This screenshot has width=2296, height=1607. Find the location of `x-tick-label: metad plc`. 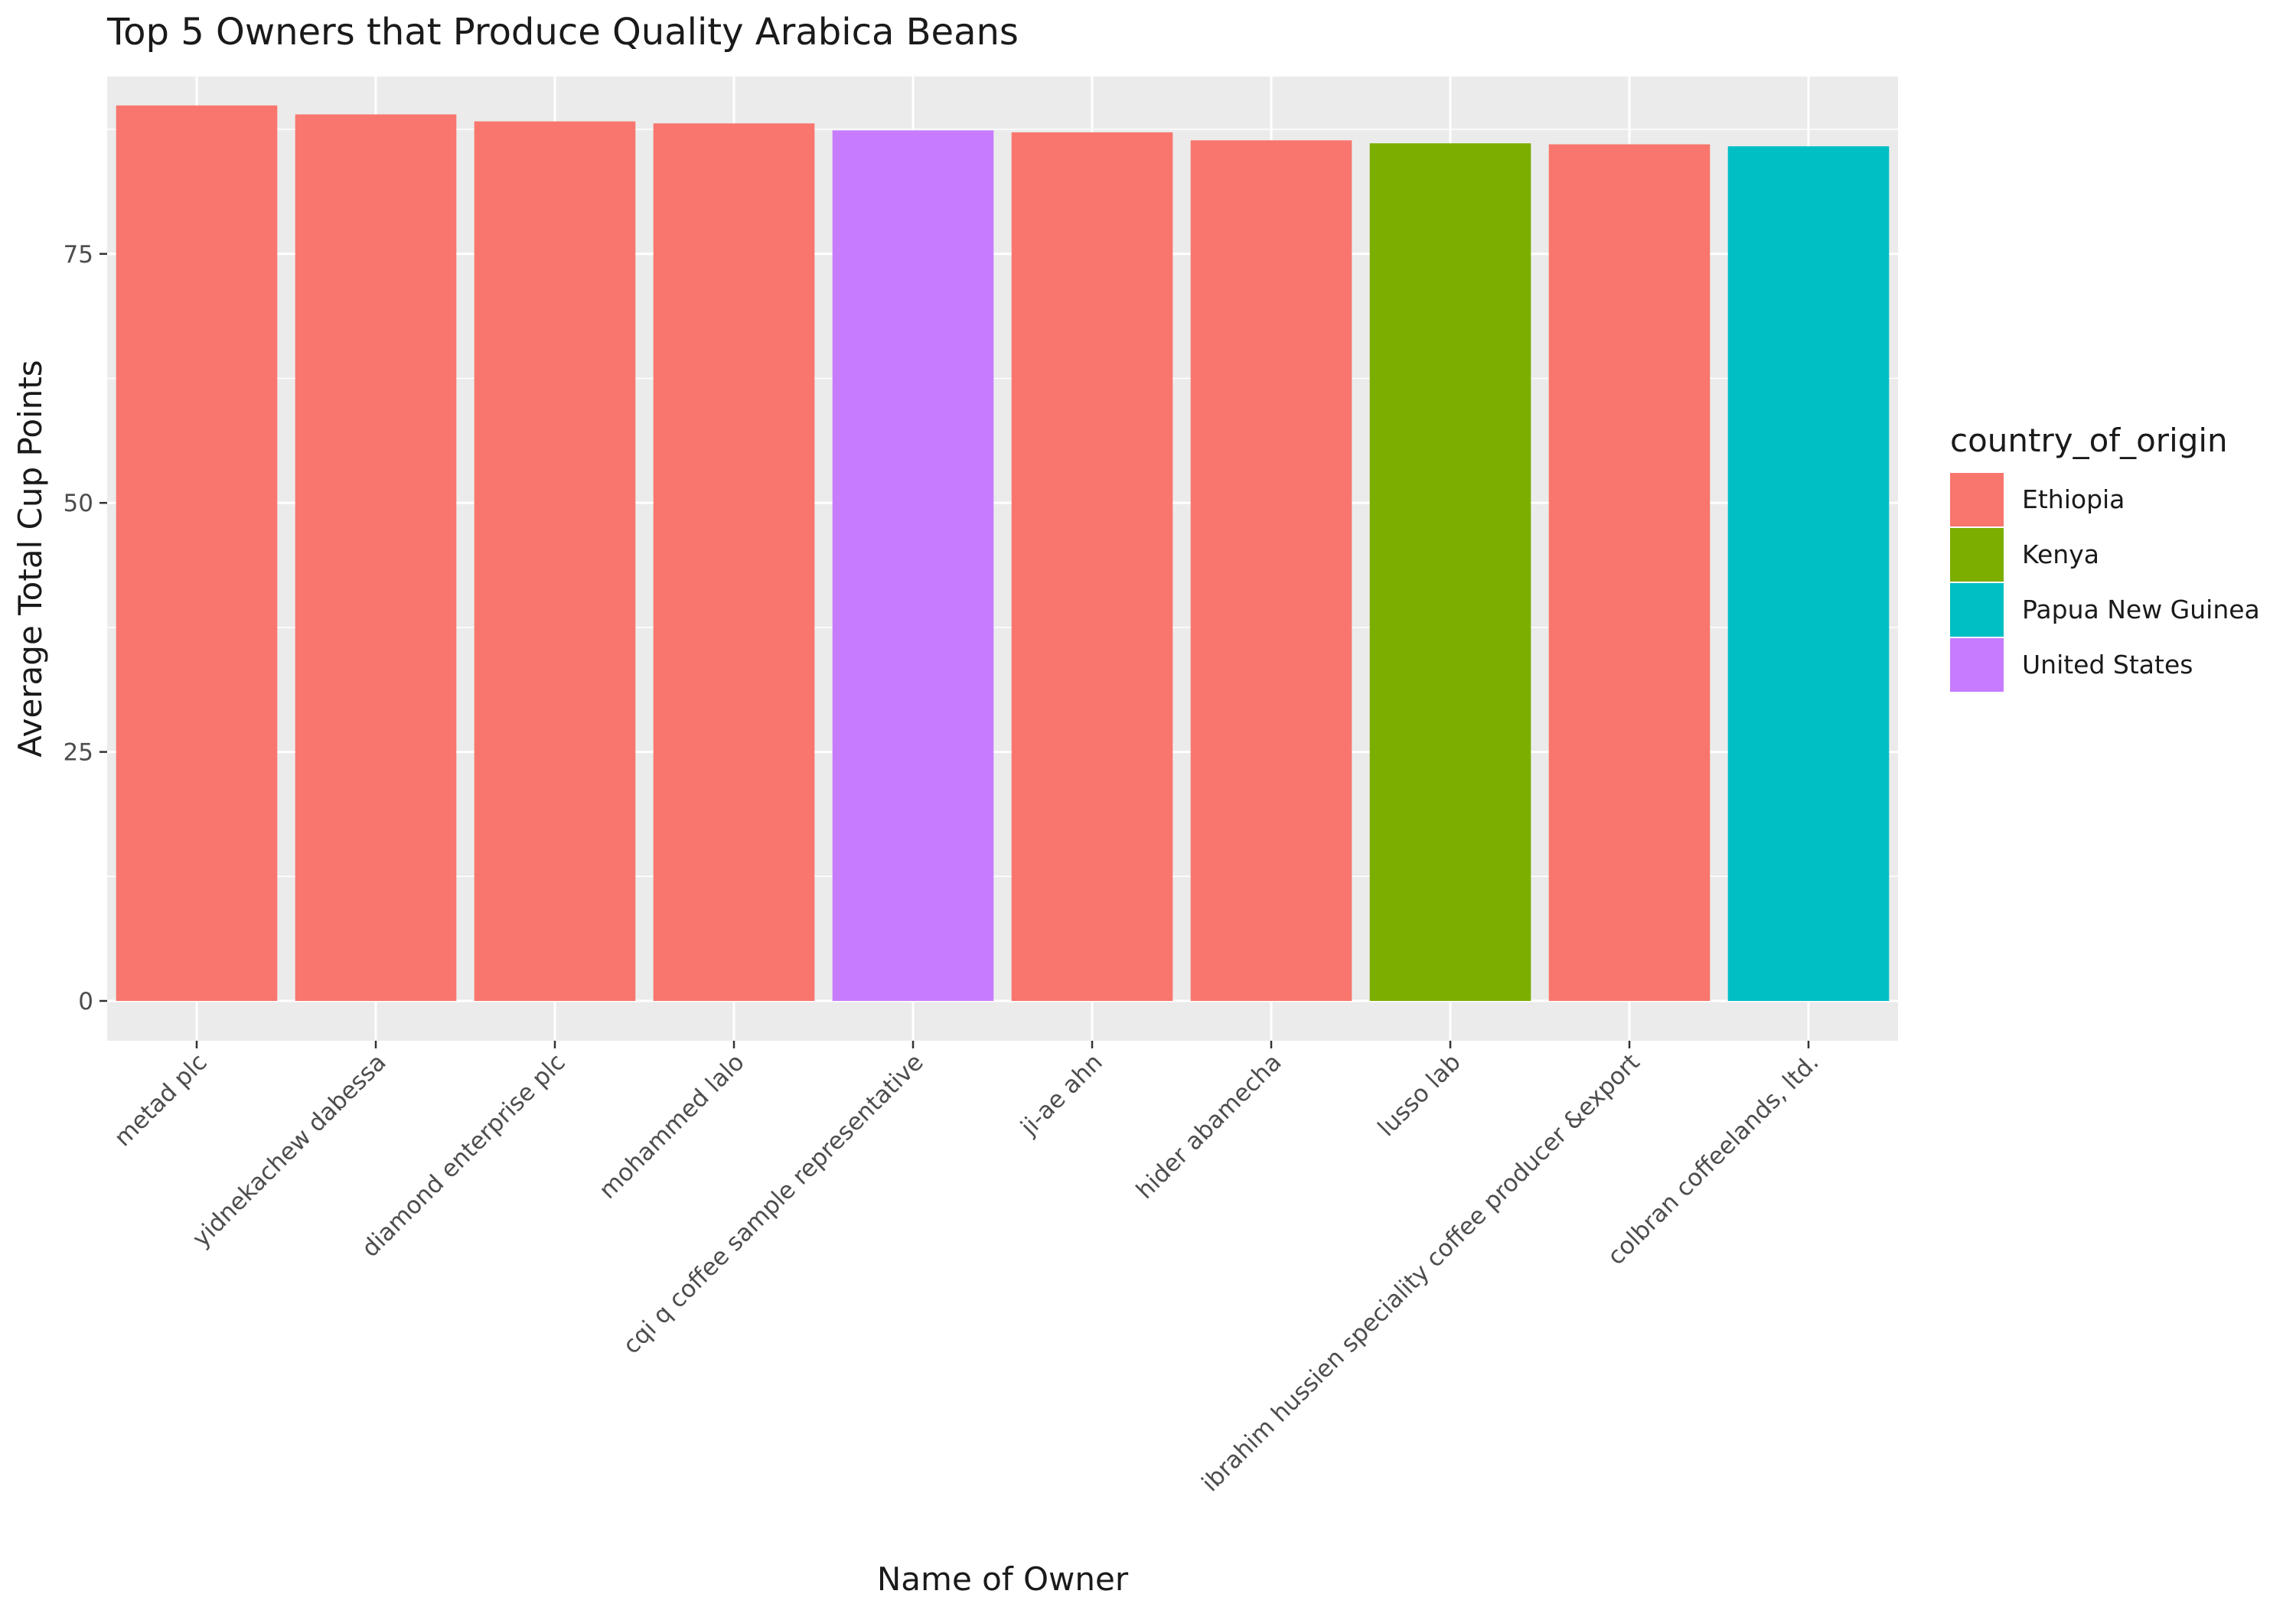

x-tick-label: metad plc is located at coordinates (160, 1100).